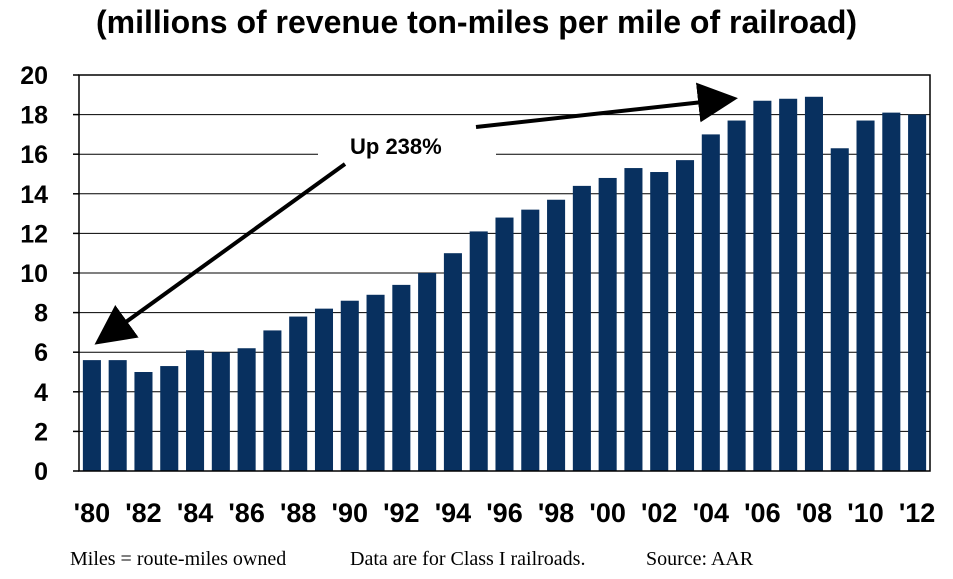 This screenshot has height=579, width=953. I want to click on x-tick-label: '06, so click(762, 513).